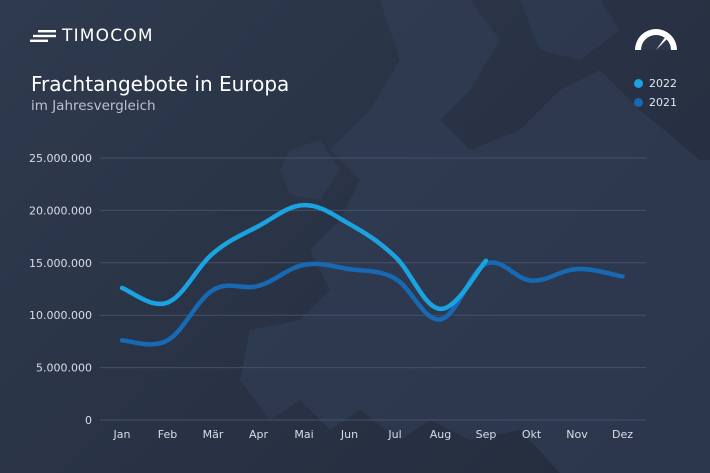 This screenshot has width=710, height=473. What do you see at coordinates (304, 257) in the screenshot?
I see `series-line-2022` at bounding box center [304, 257].